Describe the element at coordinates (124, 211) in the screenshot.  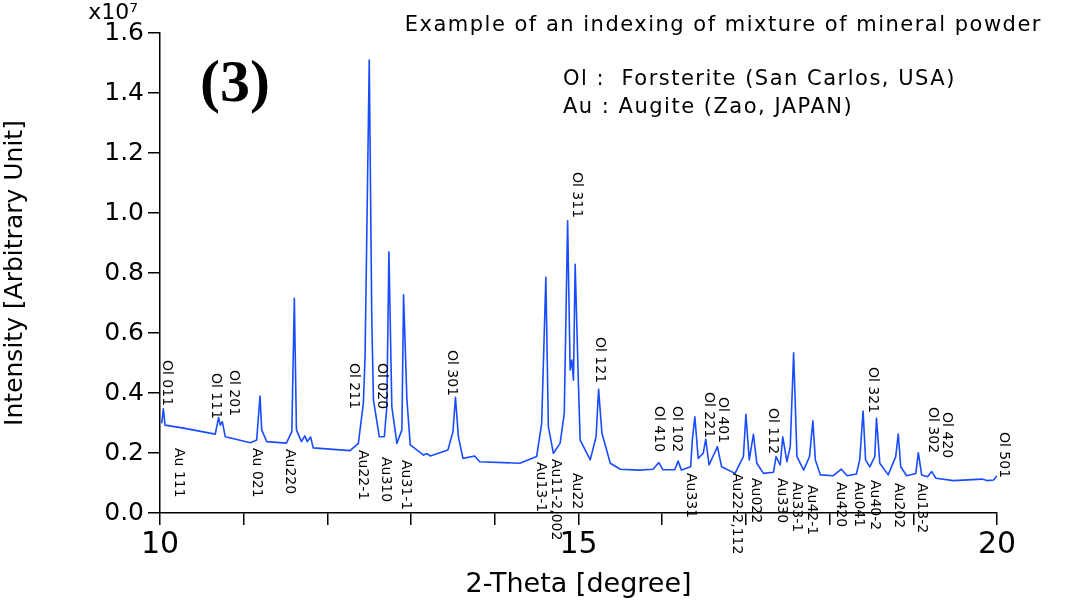
I see `y-tick-label: 1.0` at that location.